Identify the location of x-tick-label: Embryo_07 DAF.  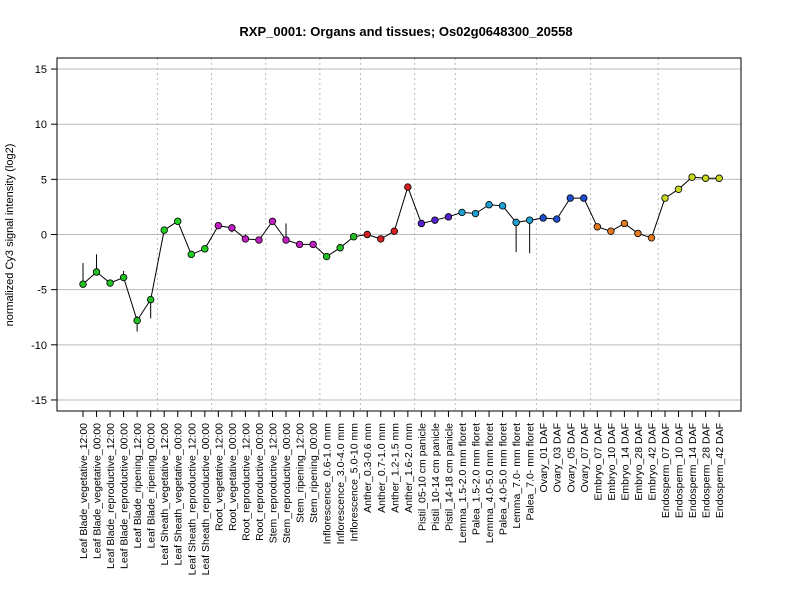
(598, 462).